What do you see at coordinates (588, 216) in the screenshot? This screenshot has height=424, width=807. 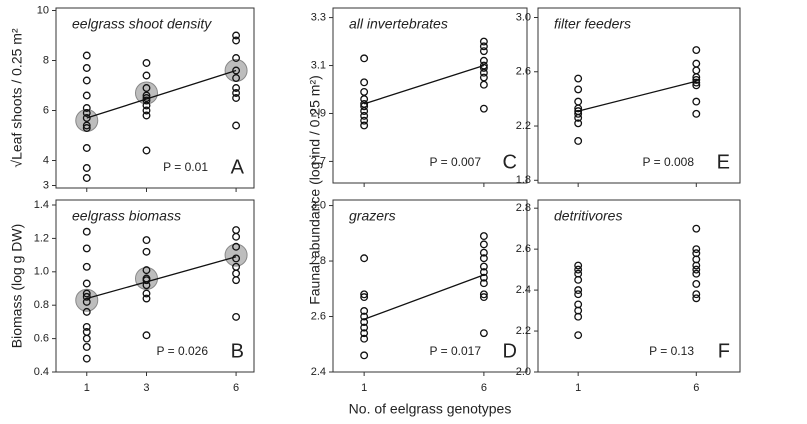 I see `panel-title: detritivores` at bounding box center [588, 216].